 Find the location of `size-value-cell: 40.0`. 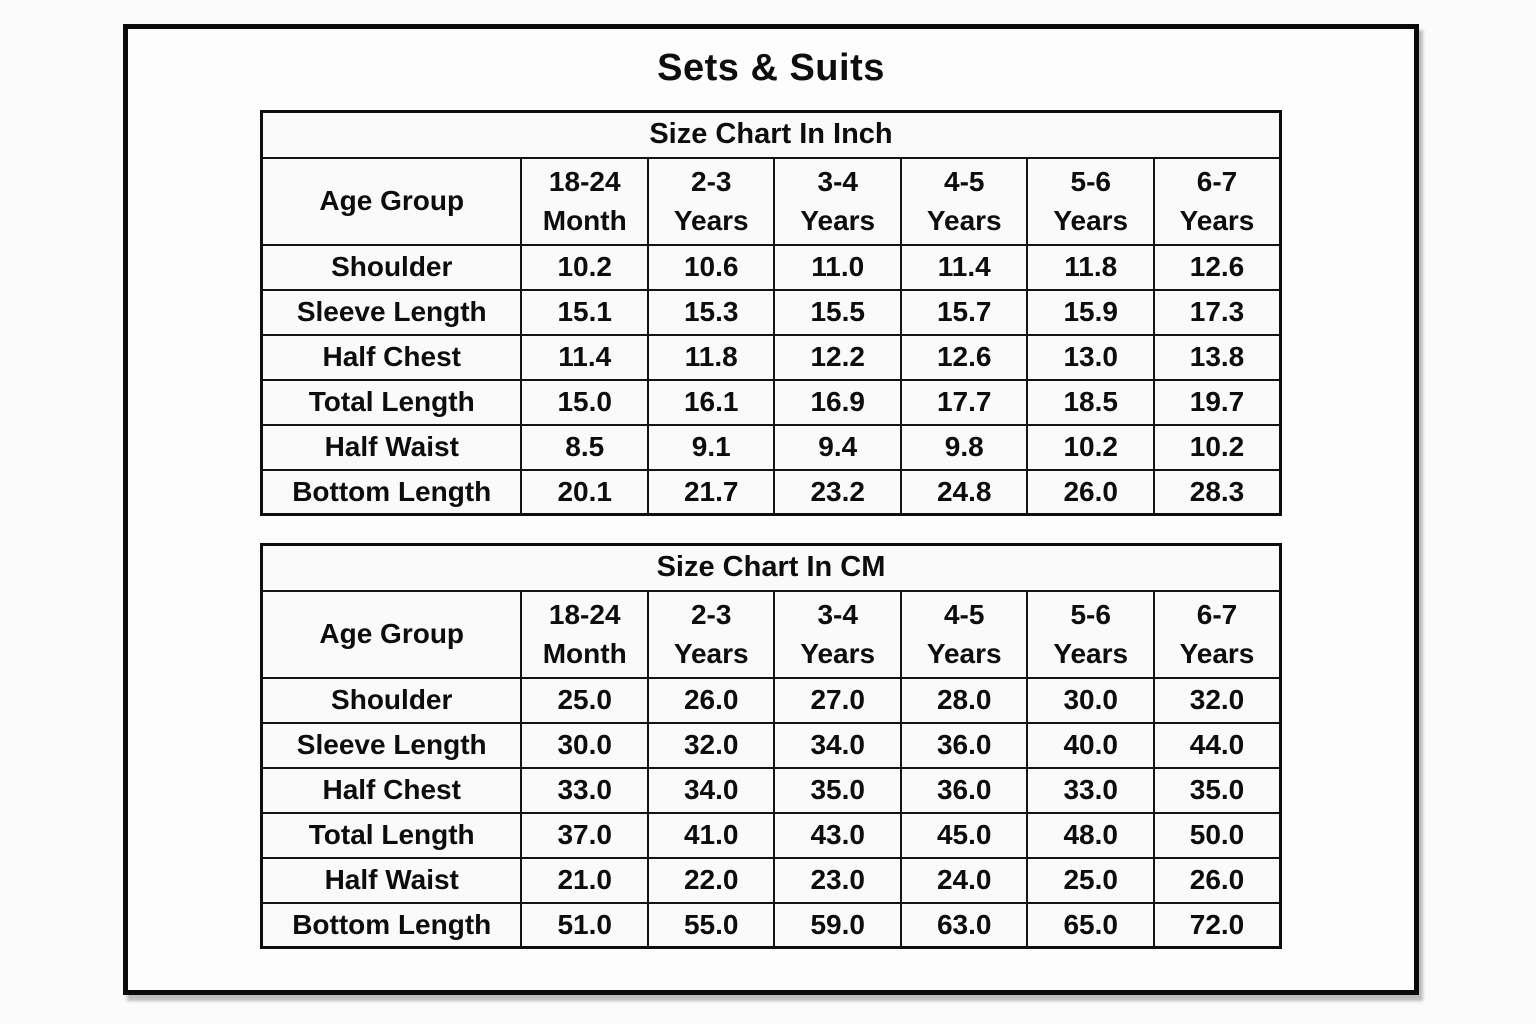

size-value-cell: 40.0 is located at coordinates (1090, 745).